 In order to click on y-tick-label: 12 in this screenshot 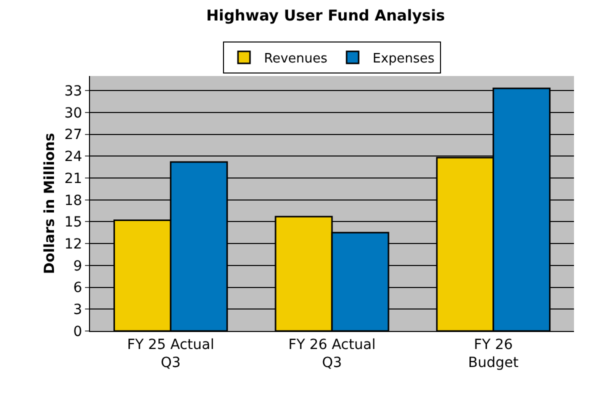, I will do `click(73, 244)`.